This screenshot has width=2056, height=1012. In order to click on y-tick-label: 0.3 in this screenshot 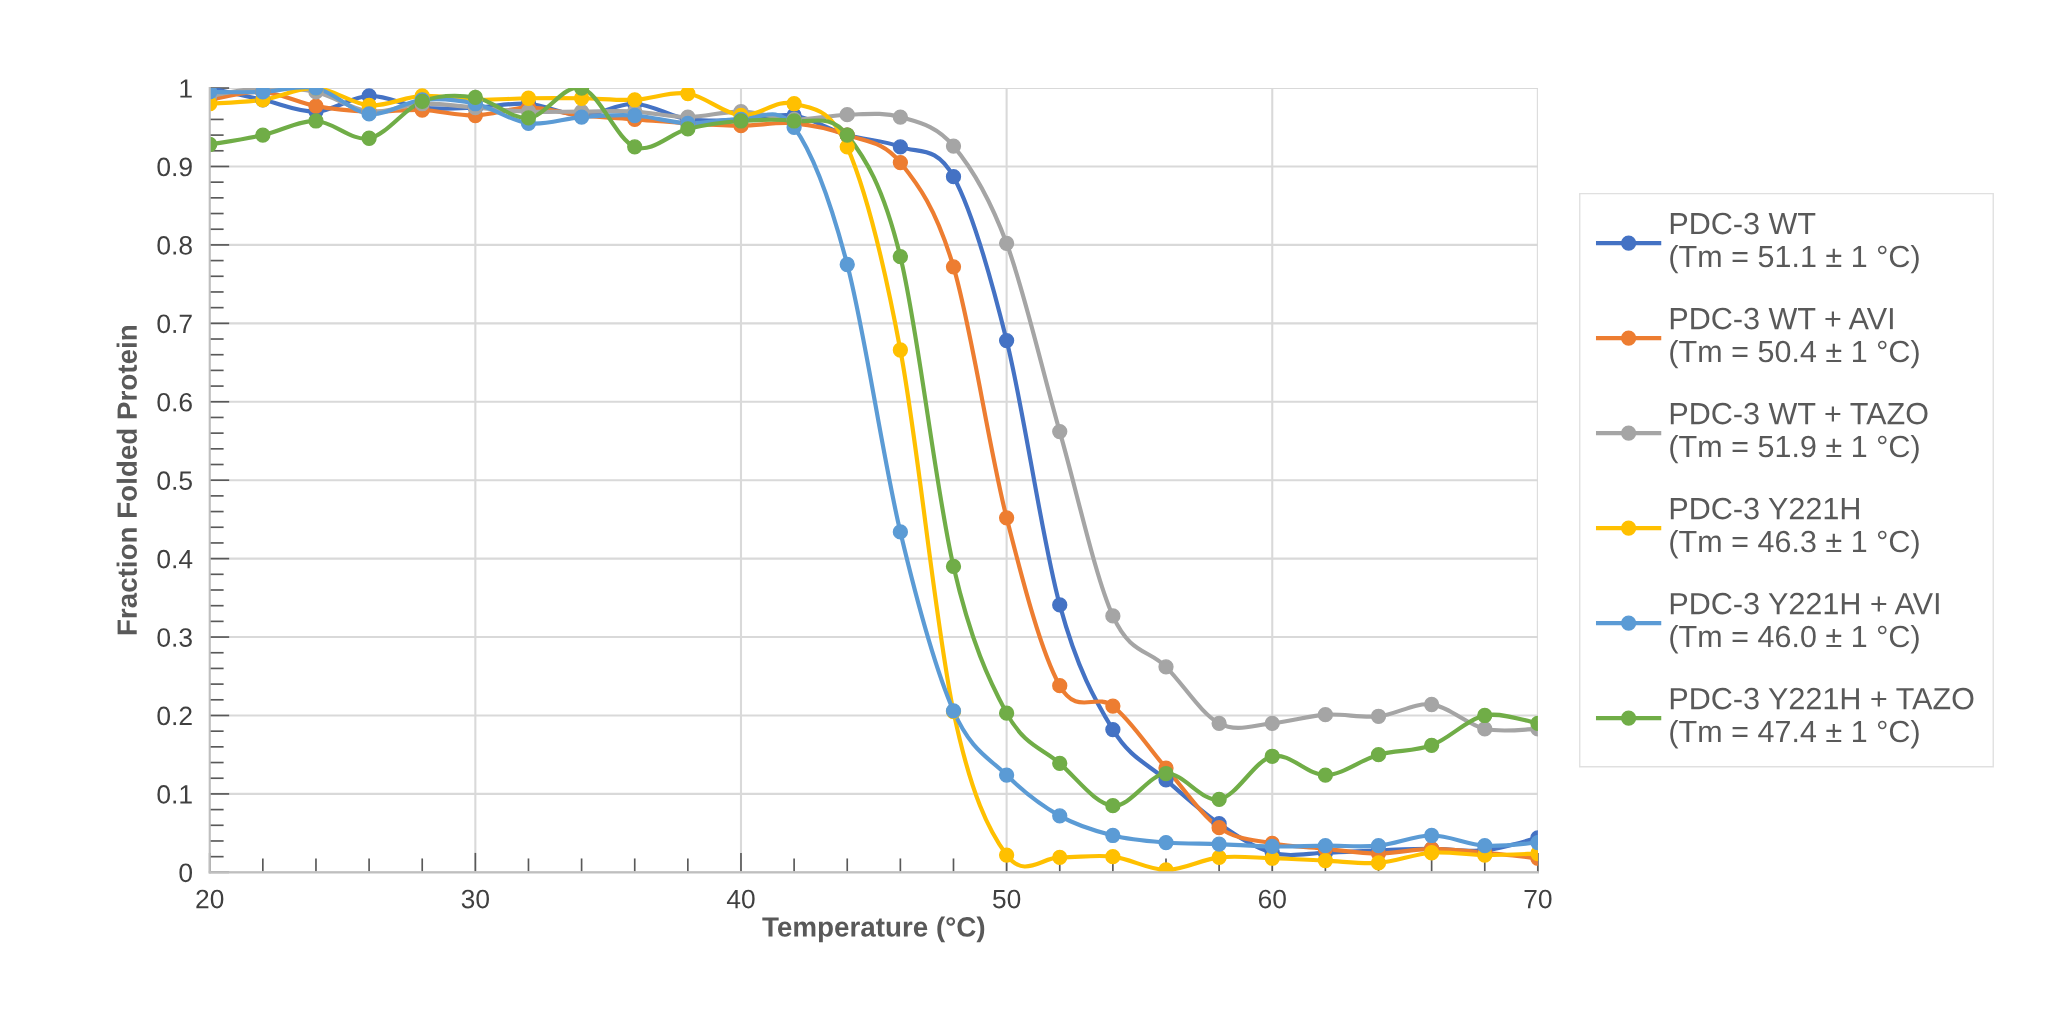, I will do `click(174, 637)`.